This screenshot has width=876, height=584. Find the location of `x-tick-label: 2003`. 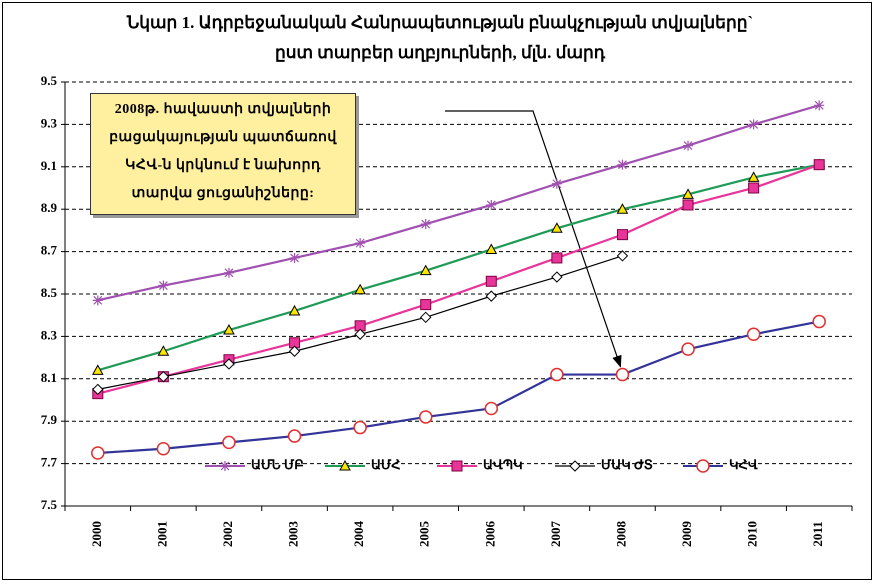

x-tick-label: 2003 is located at coordinates (293, 534).